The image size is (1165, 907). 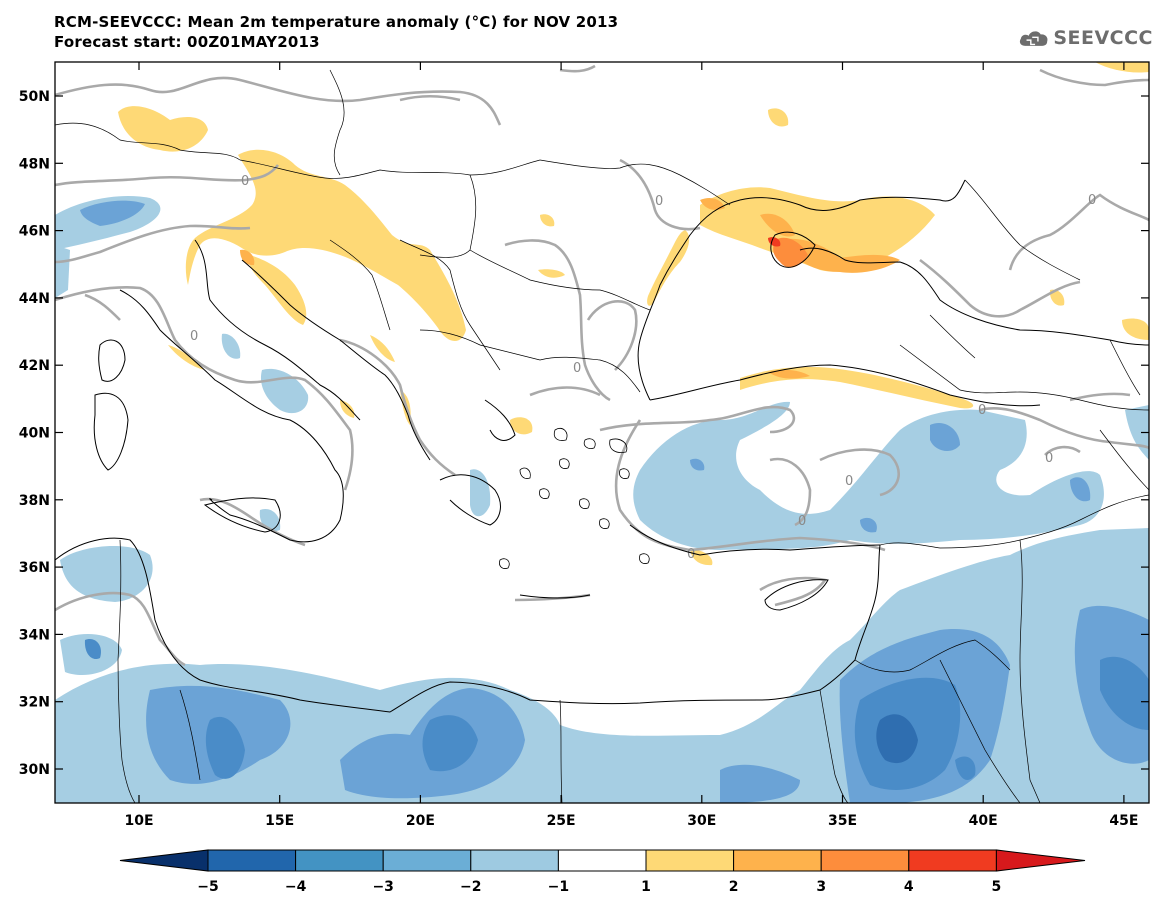 I want to click on colorbar-tick-label: −2, so click(x=470, y=887).